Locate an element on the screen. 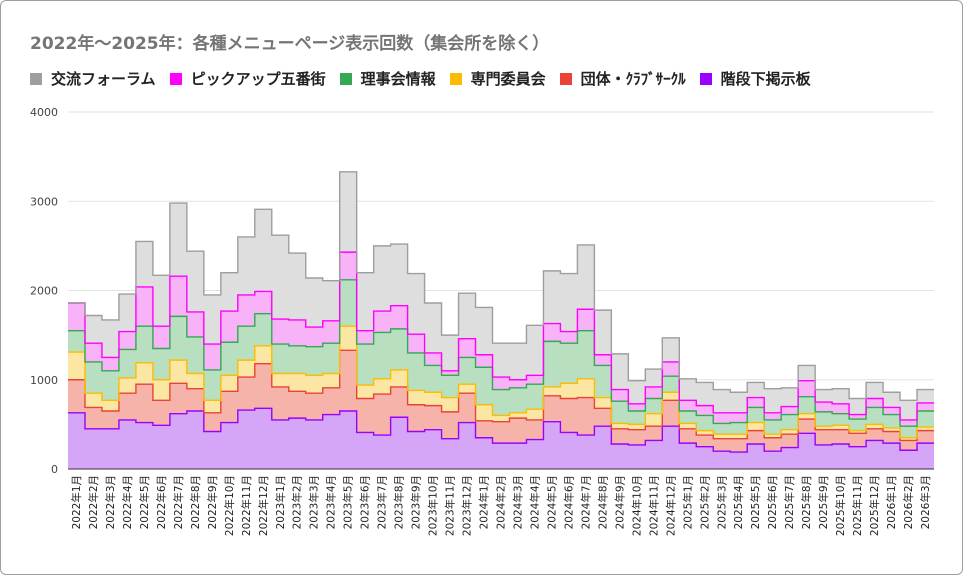 The image size is (963, 575). y-tick-label: 0 is located at coordinates (54, 469).